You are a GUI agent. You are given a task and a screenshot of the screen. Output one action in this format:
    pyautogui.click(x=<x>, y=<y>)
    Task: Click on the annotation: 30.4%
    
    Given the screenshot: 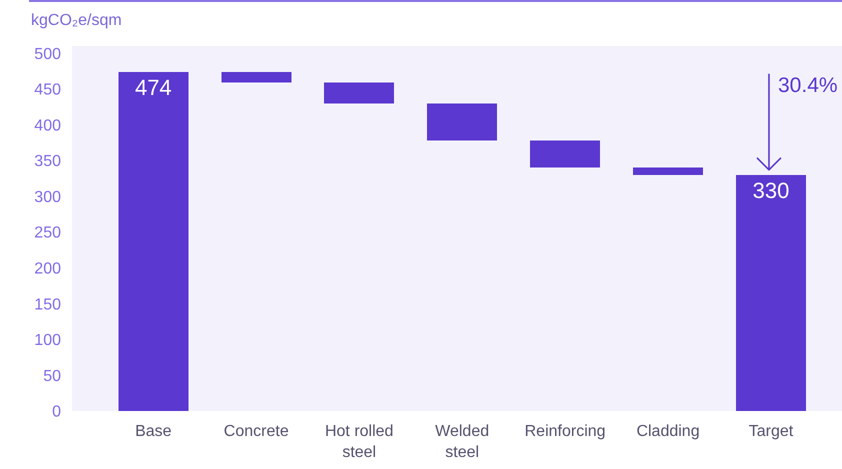 What is the action you would take?
    pyautogui.click(x=808, y=85)
    